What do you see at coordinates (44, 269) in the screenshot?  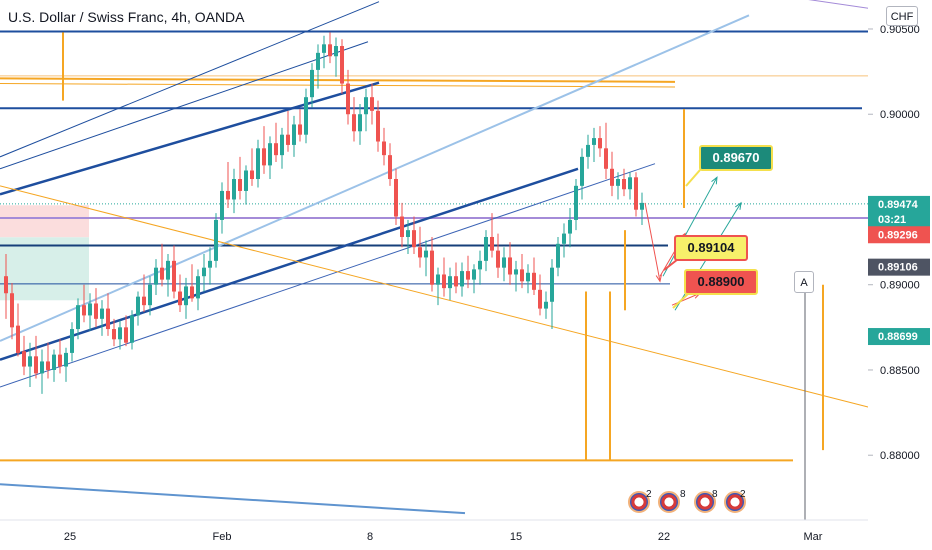 I see `long-zone-box` at bounding box center [44, 269].